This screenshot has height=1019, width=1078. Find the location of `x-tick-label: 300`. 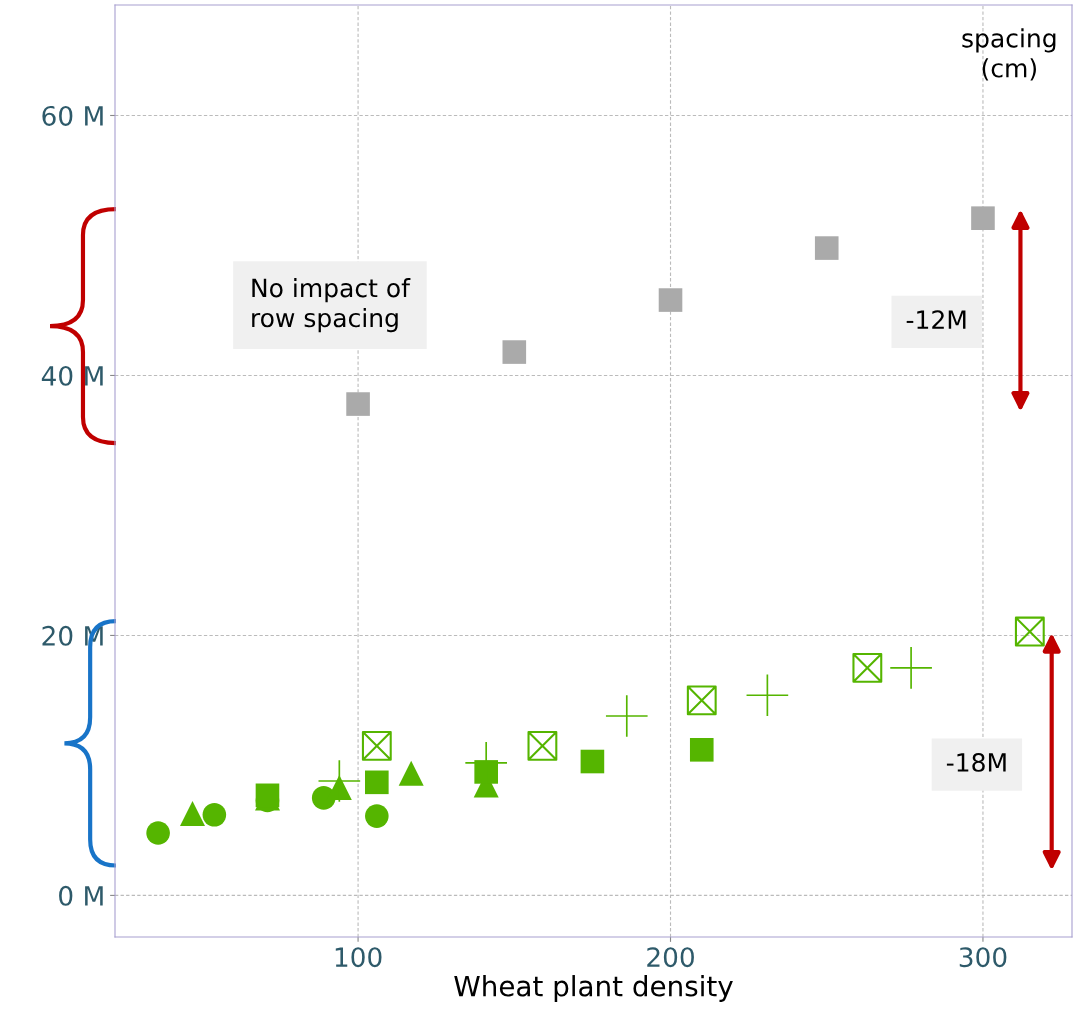

x-tick-label: 300 is located at coordinates (983, 957).